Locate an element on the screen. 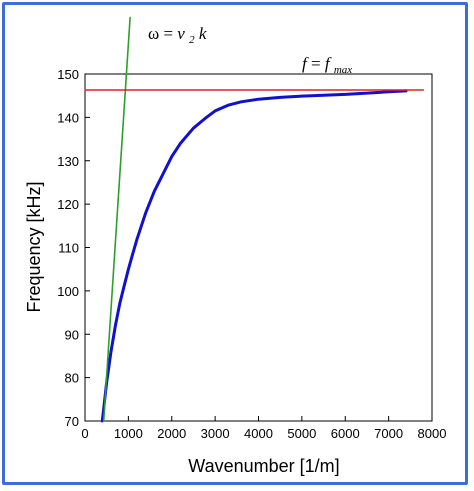 The width and height of the screenshot is (474, 491). x-tick-label: 7000 is located at coordinates (388, 433).